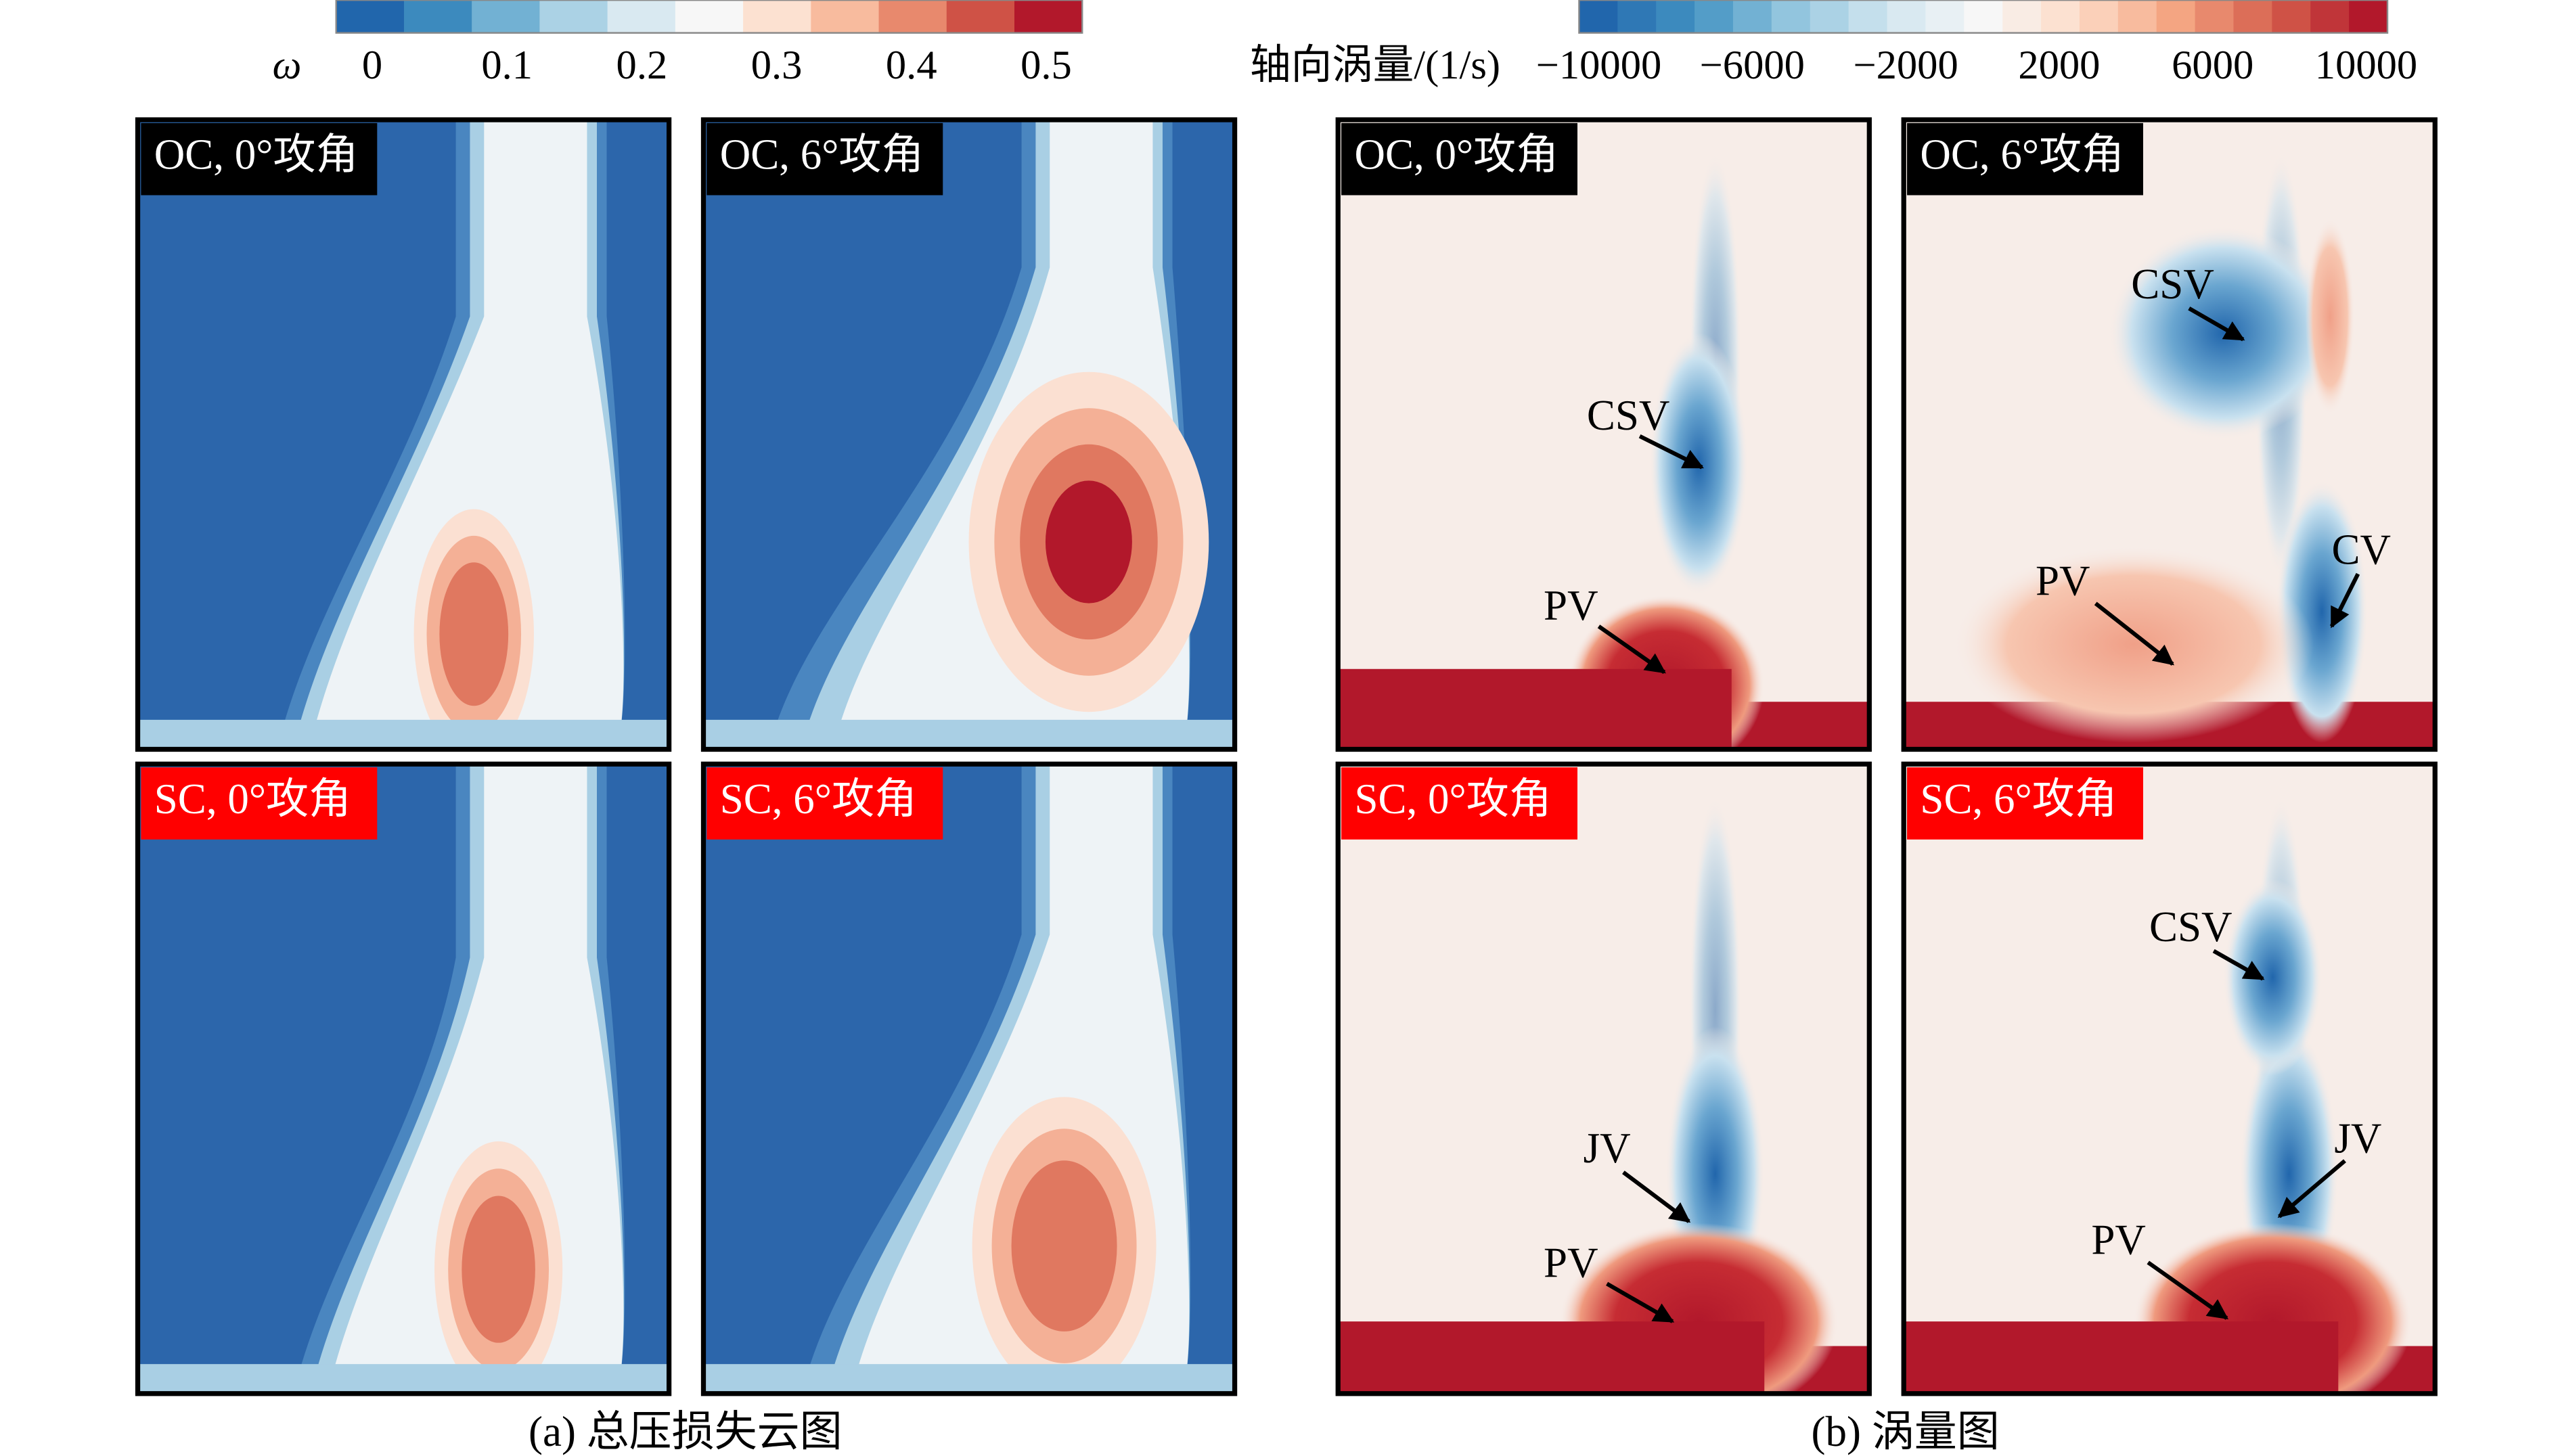 The width and height of the screenshot is (2558, 1456). I want to click on caption: (a) 总压损失云图, so click(686, 1431).